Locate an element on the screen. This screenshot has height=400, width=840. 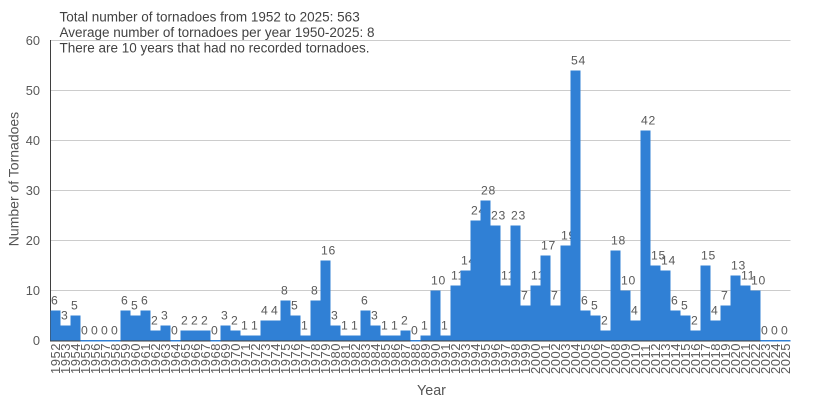
svg-text: 2016 is located at coordinates (695, 358).